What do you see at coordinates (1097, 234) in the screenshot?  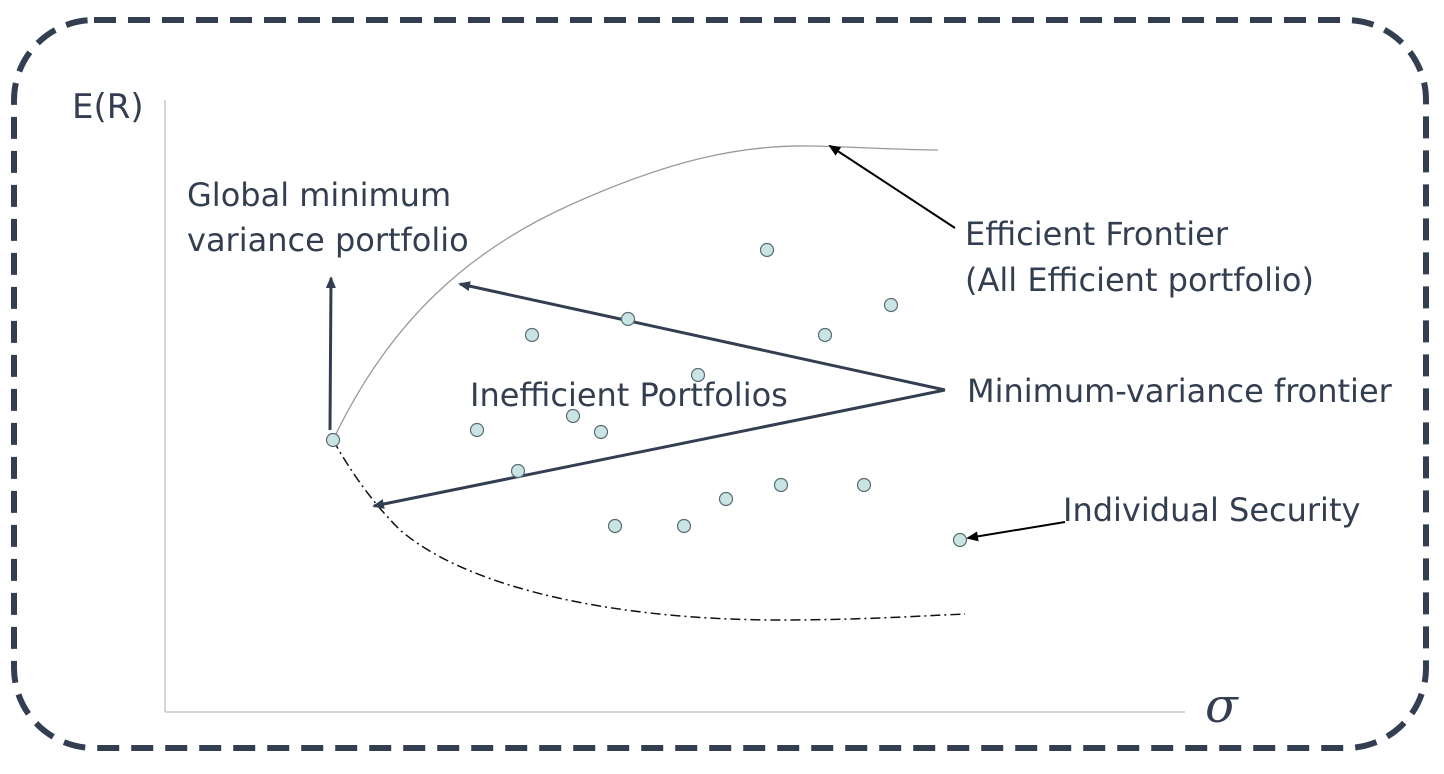 I see `efficient-frontier-label-line1: Efficient Frontier` at bounding box center [1097, 234].